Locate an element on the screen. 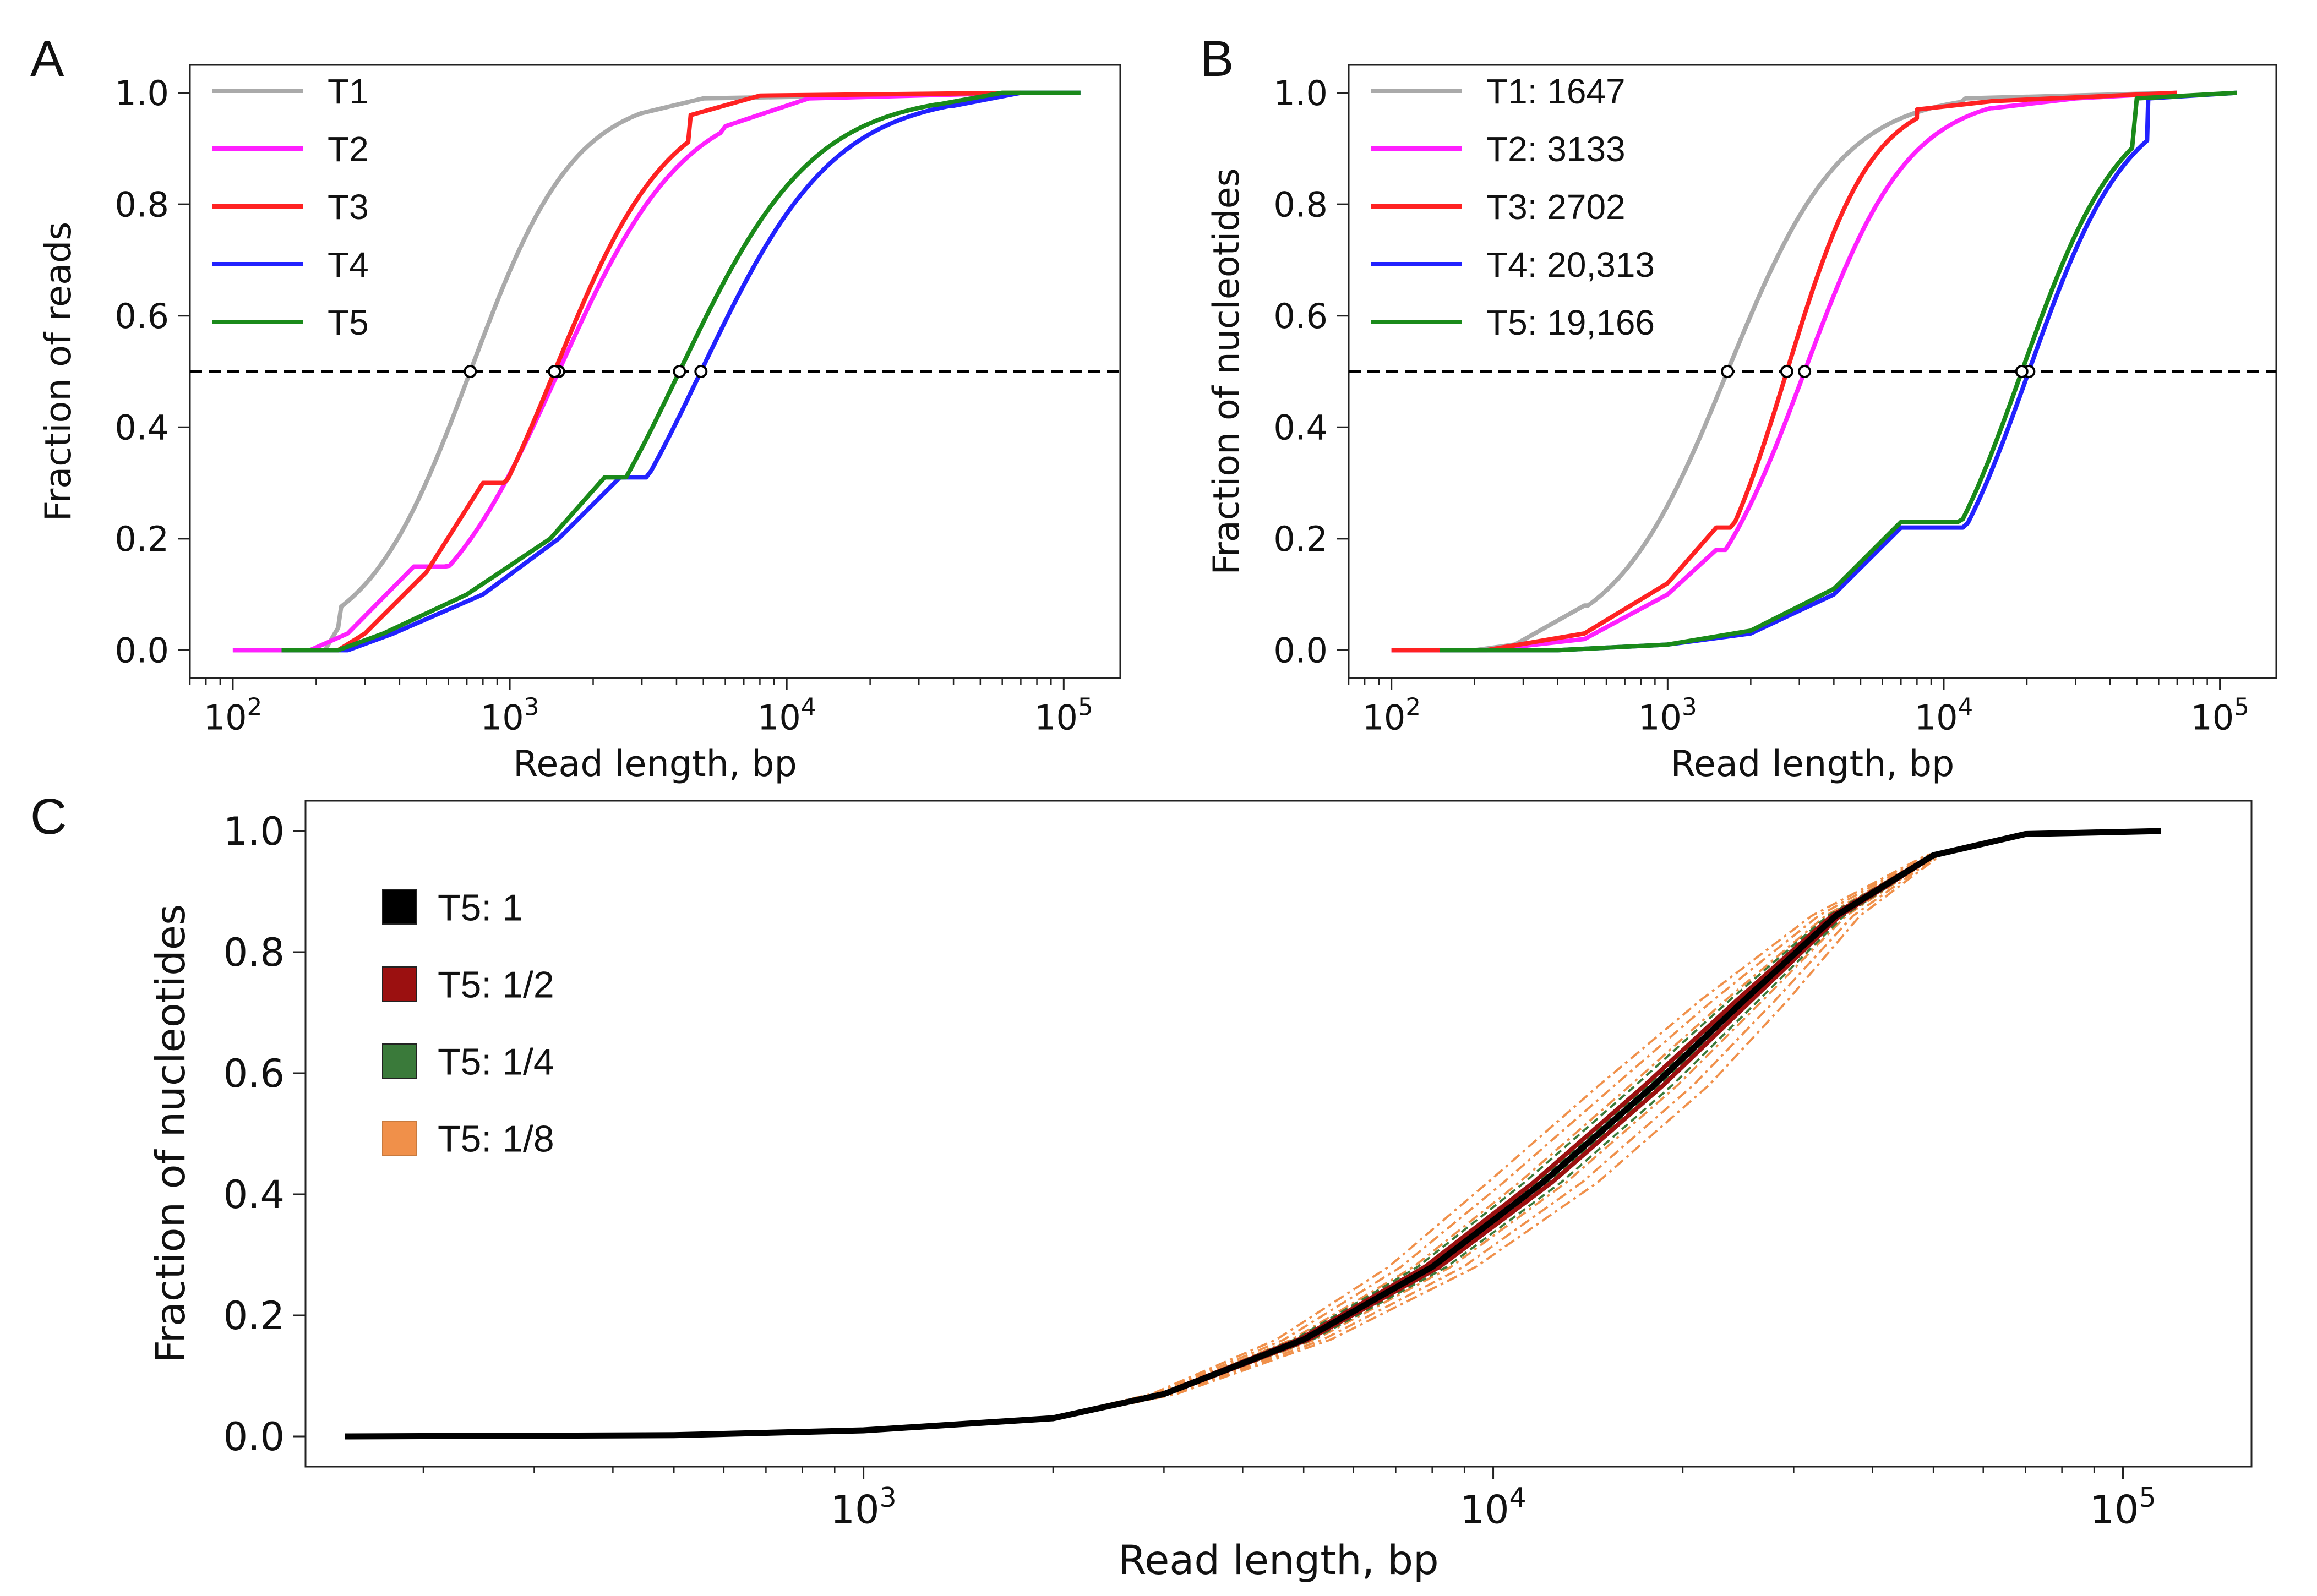  legend-label: T5: 1 is located at coordinates (481, 907).